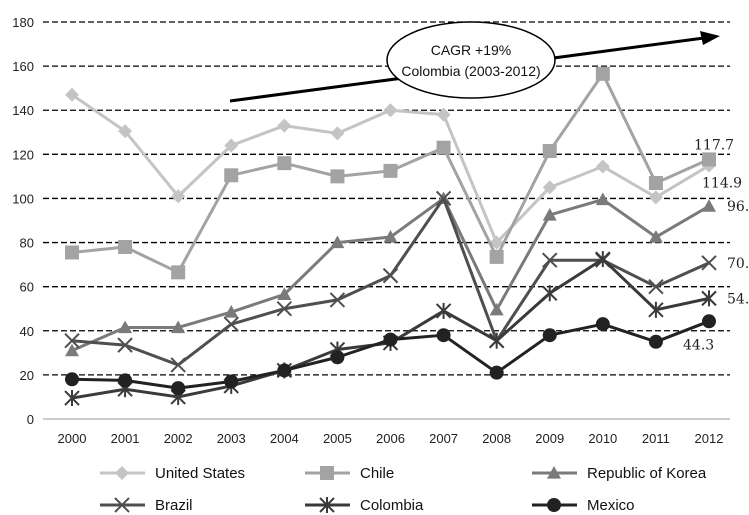 The width and height of the screenshot is (749, 515). What do you see at coordinates (23, 154) in the screenshot?
I see `y-tick-label: 120` at bounding box center [23, 154].